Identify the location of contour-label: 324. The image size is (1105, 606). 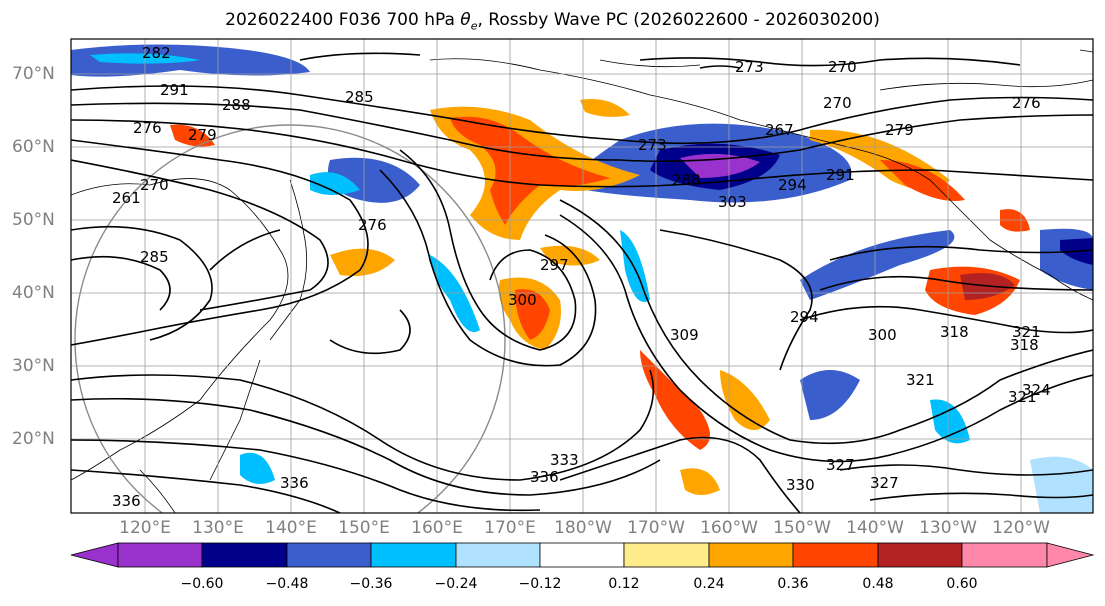
(1036, 390).